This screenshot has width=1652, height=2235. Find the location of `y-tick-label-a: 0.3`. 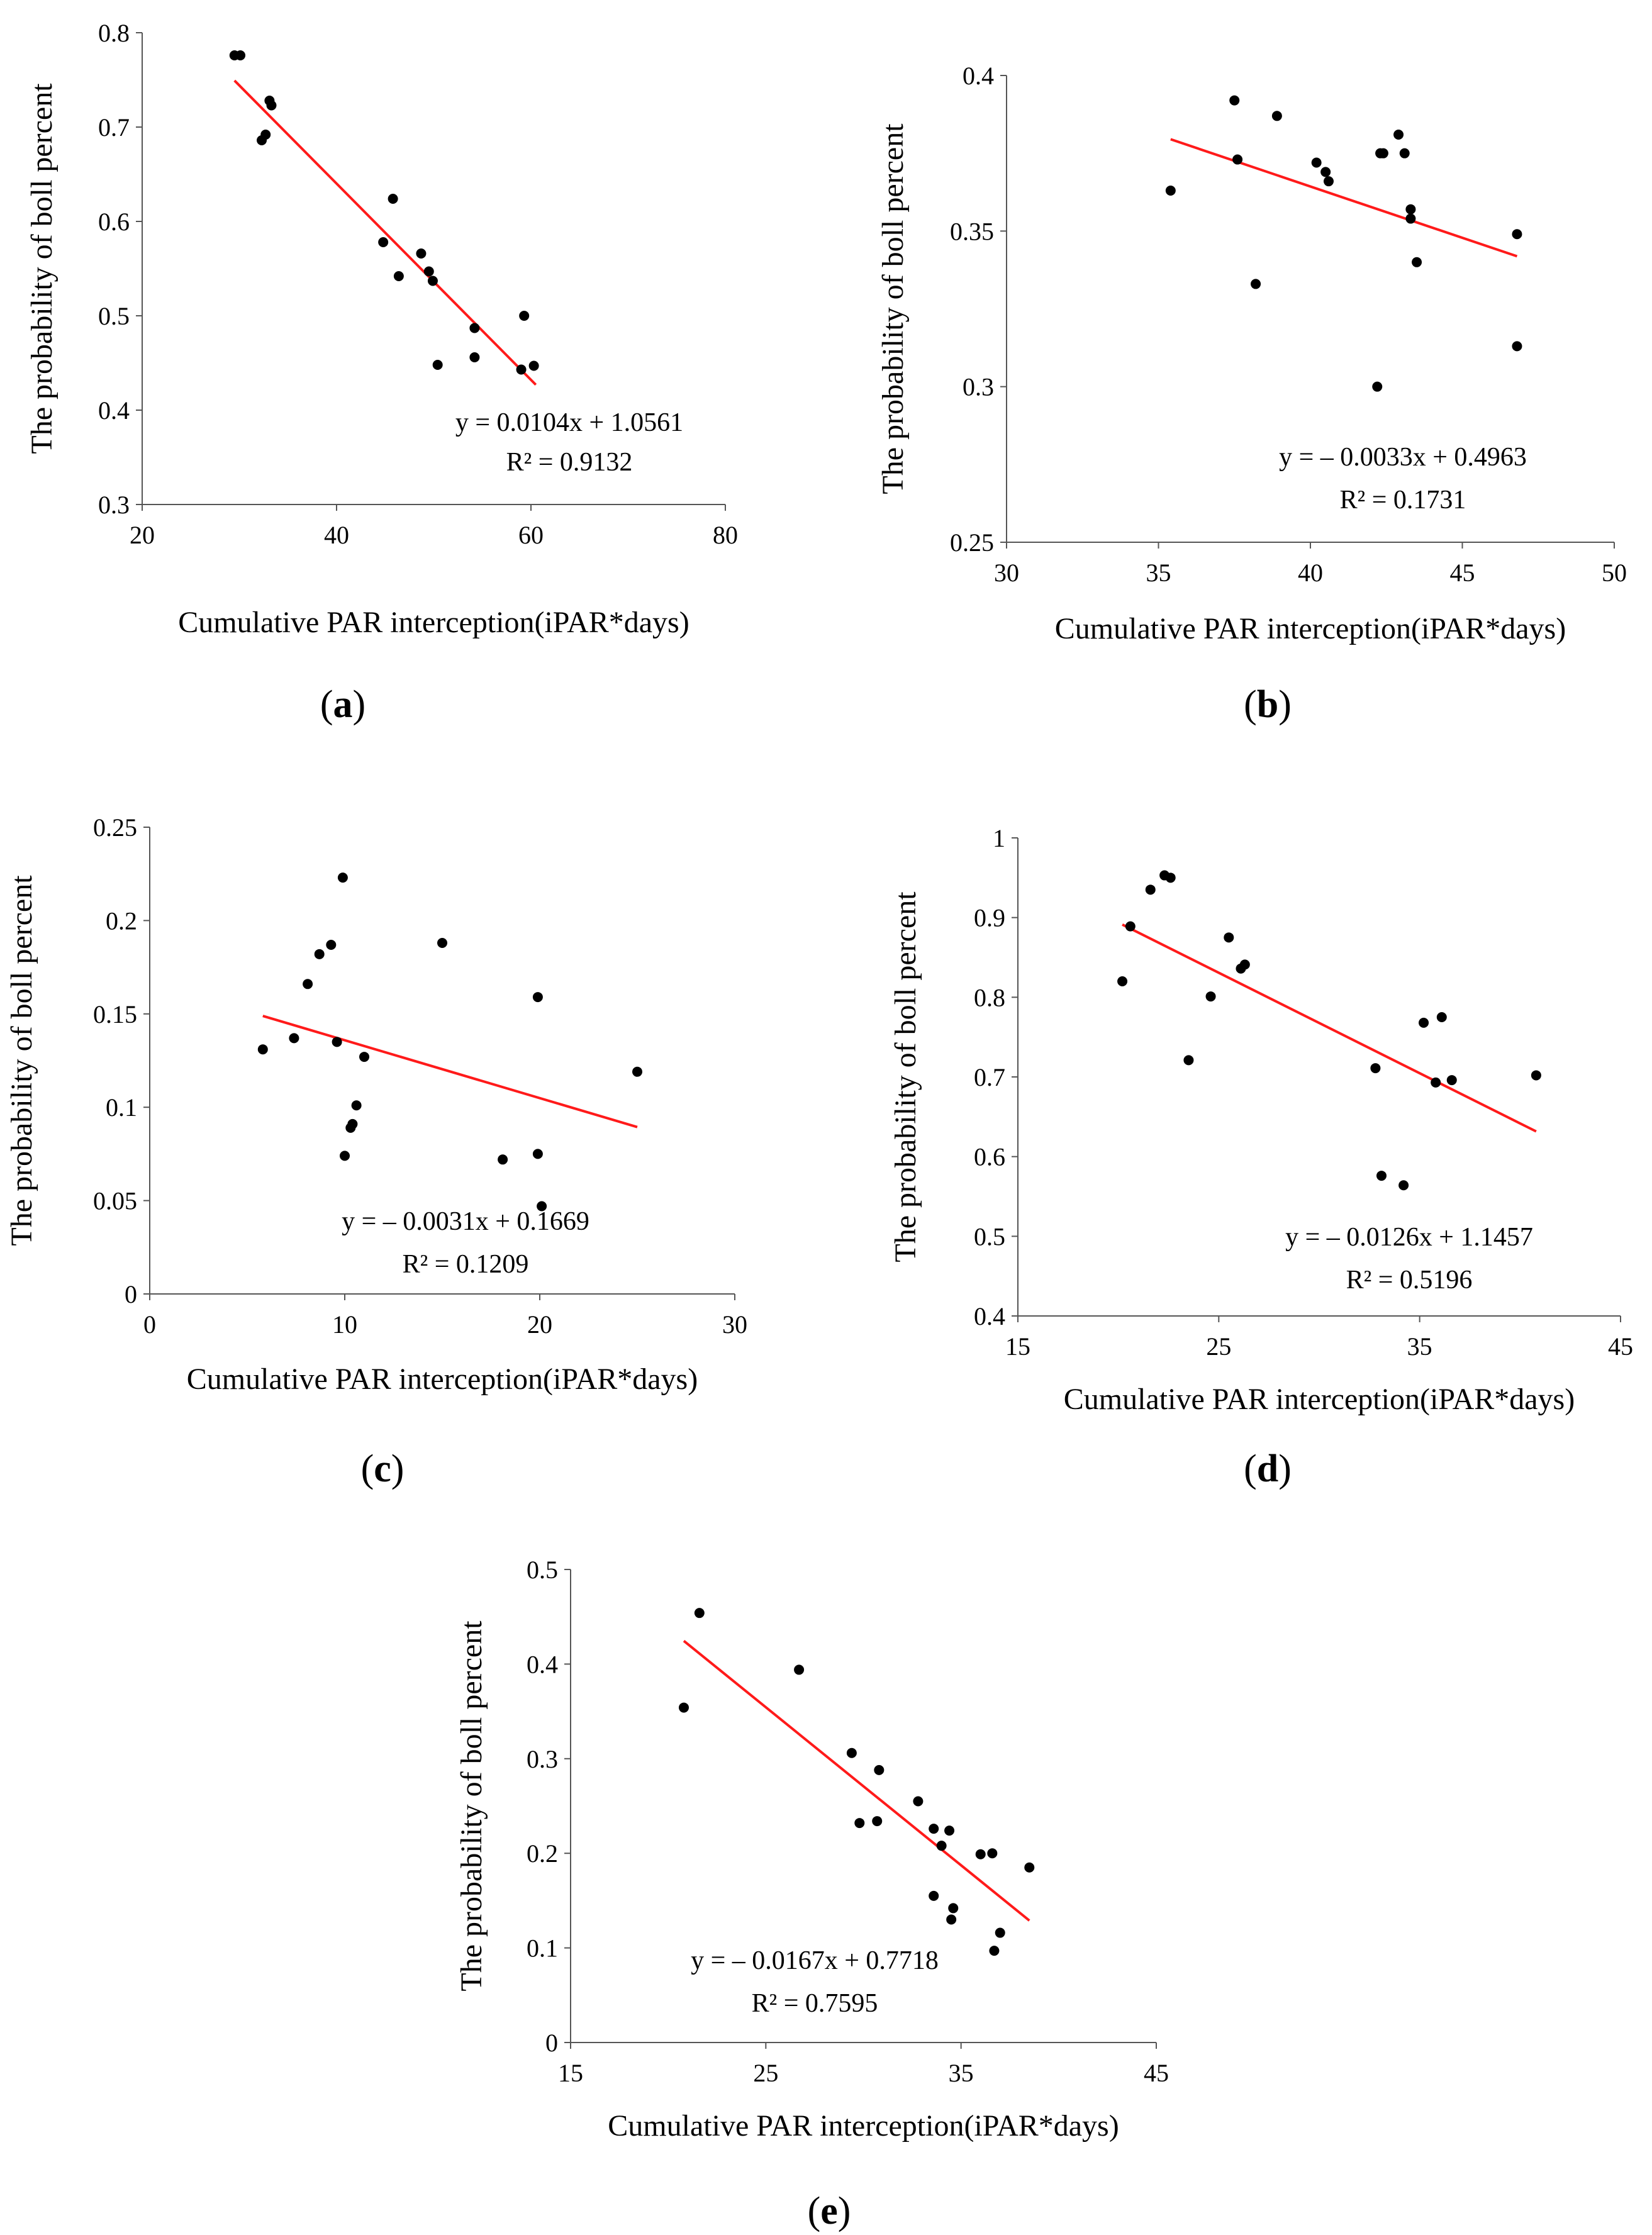

y-tick-label-a: 0.3 is located at coordinates (114, 505).